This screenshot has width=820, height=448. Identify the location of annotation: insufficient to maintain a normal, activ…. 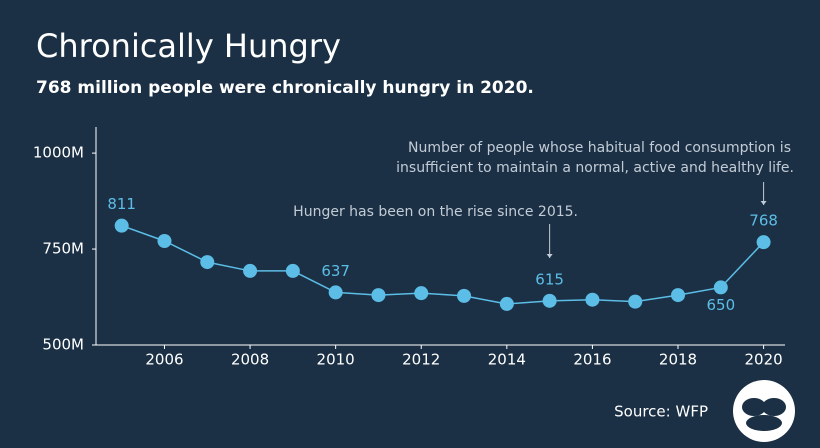
(595, 168).